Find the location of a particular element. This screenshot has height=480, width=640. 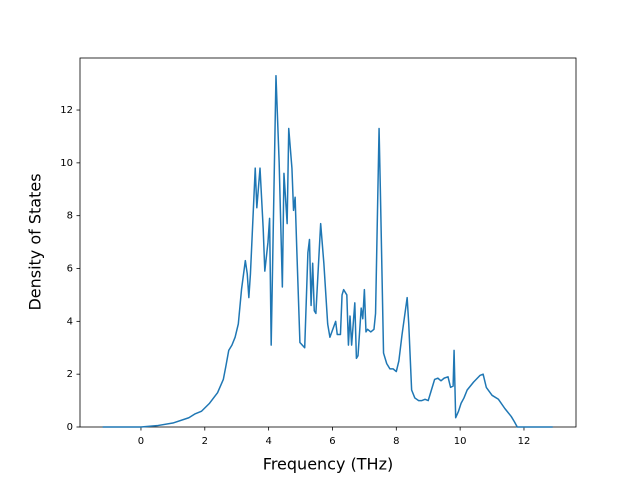

x-tick-label: 10 is located at coordinates (460, 441).